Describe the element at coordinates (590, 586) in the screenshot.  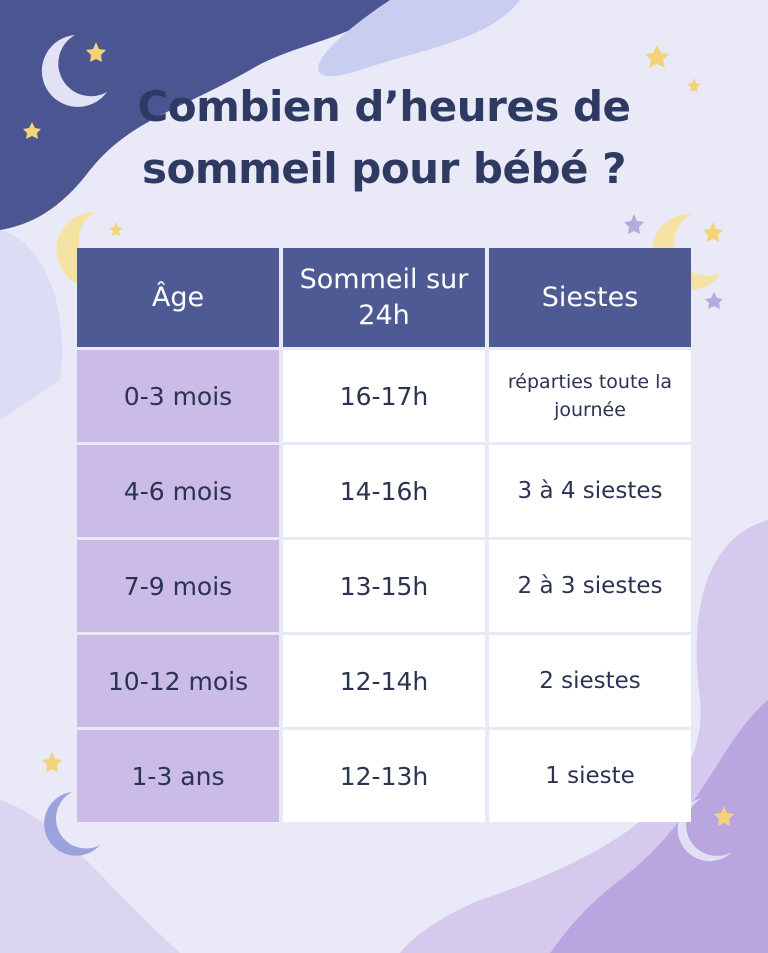
I see `table-cell: 2 à 3 siestes` at that location.